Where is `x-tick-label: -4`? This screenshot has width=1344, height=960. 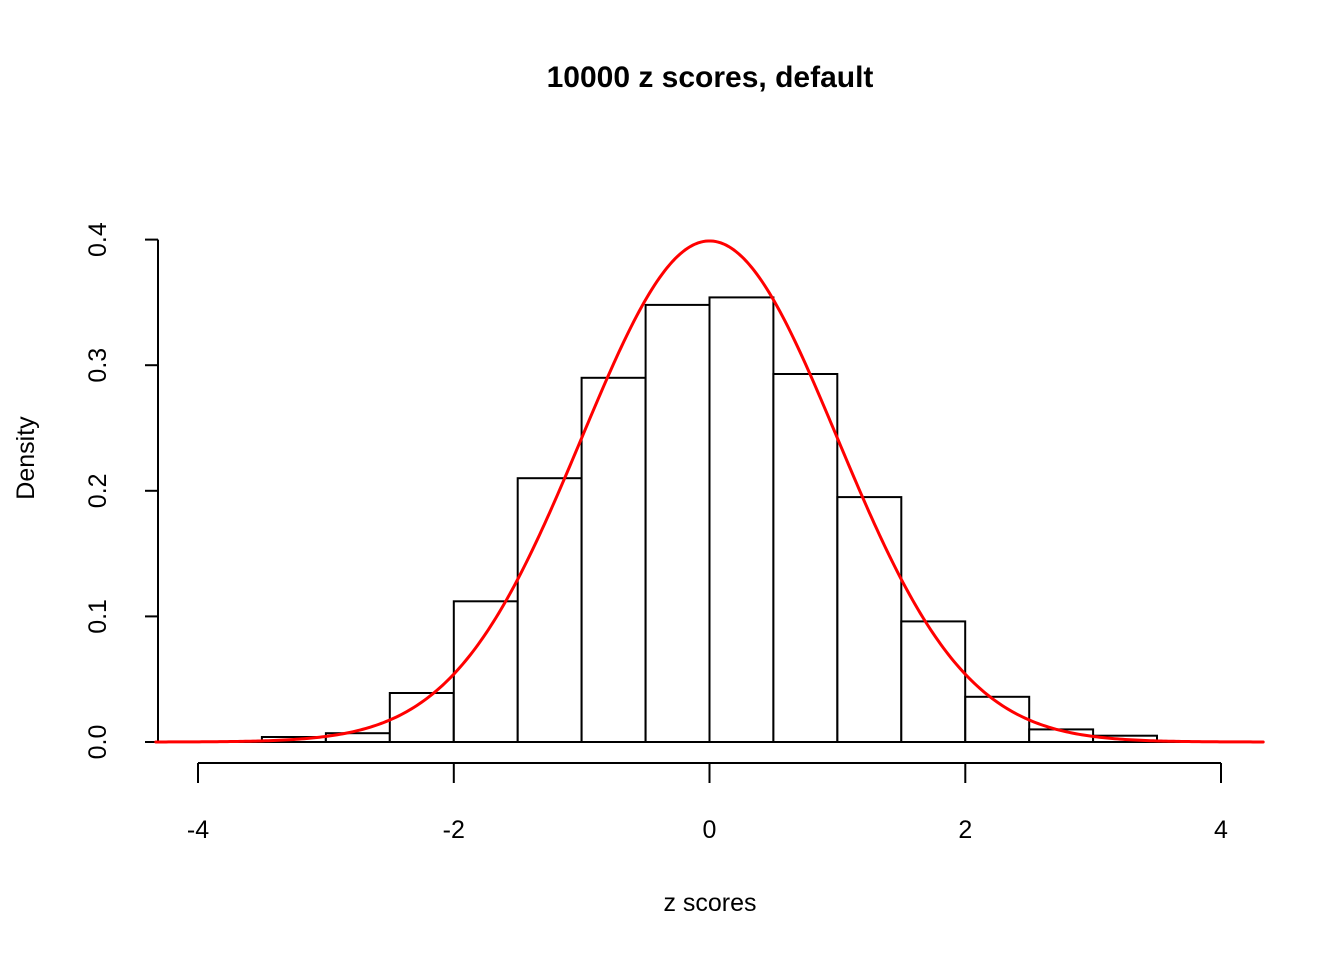
x-tick-label: -4 is located at coordinates (198, 830).